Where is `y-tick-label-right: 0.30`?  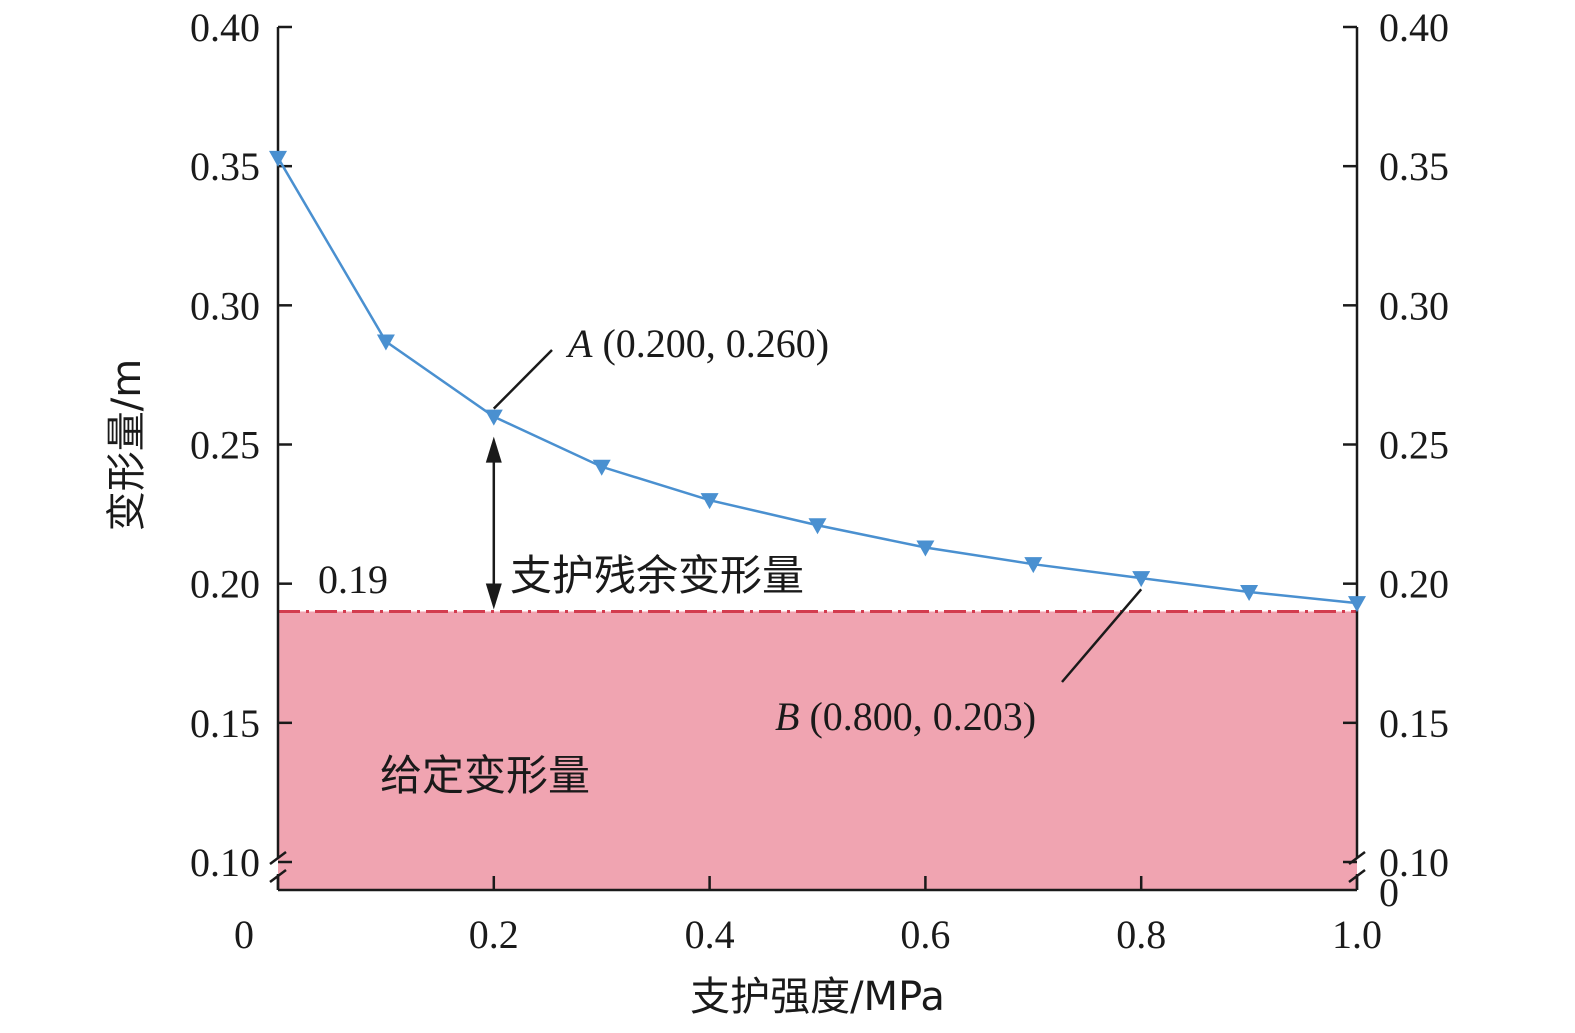
y-tick-label-right: 0.30 is located at coordinates (1414, 305).